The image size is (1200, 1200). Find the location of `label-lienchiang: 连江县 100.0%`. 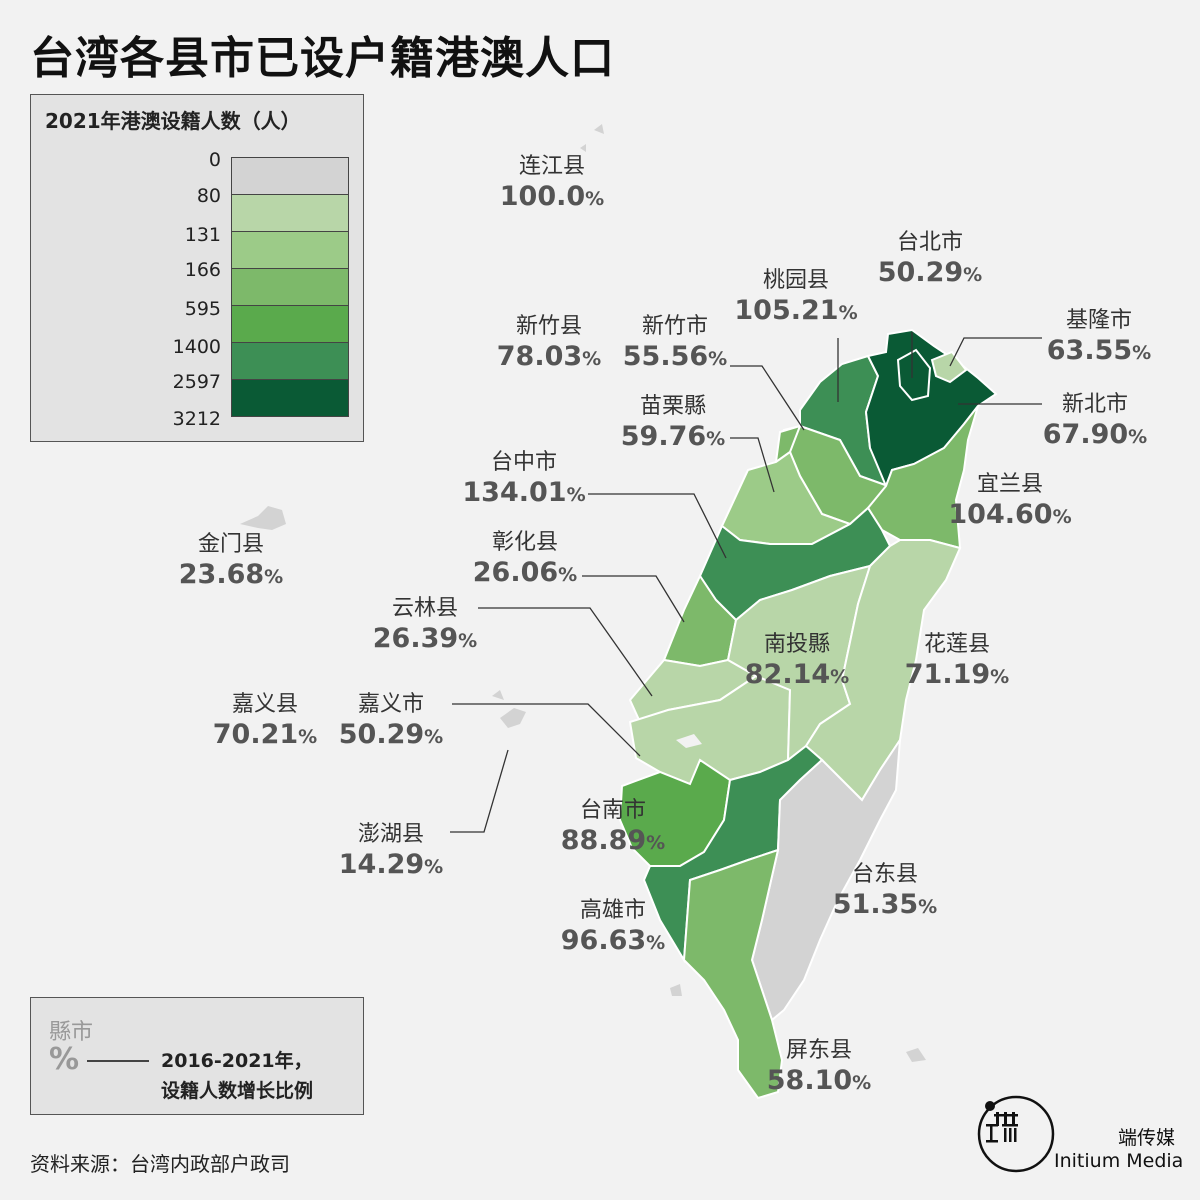

label-lienchiang: 连江县 100.0% is located at coordinates (552, 183).